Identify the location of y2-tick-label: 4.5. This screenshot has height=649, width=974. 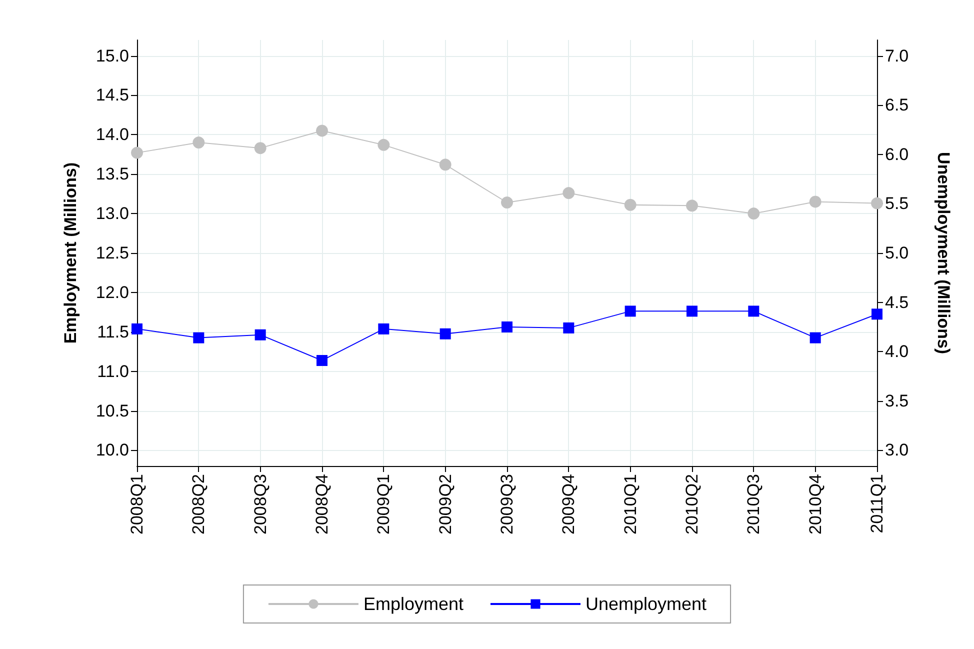
(897, 302).